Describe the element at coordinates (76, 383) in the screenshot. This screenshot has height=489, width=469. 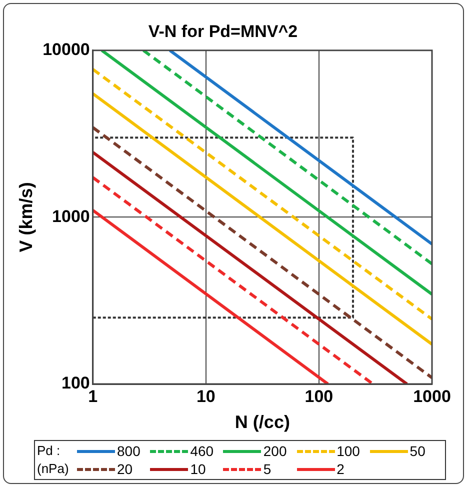
I see `y-tick-label: 100` at that location.